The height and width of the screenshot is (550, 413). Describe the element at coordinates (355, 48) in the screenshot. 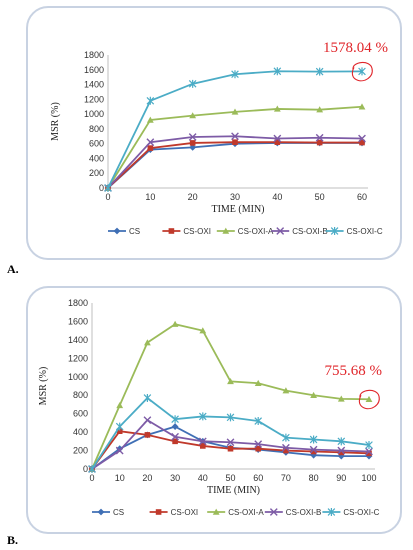

I see `chart-a-annotation-label: 1578.04 %` at that location.